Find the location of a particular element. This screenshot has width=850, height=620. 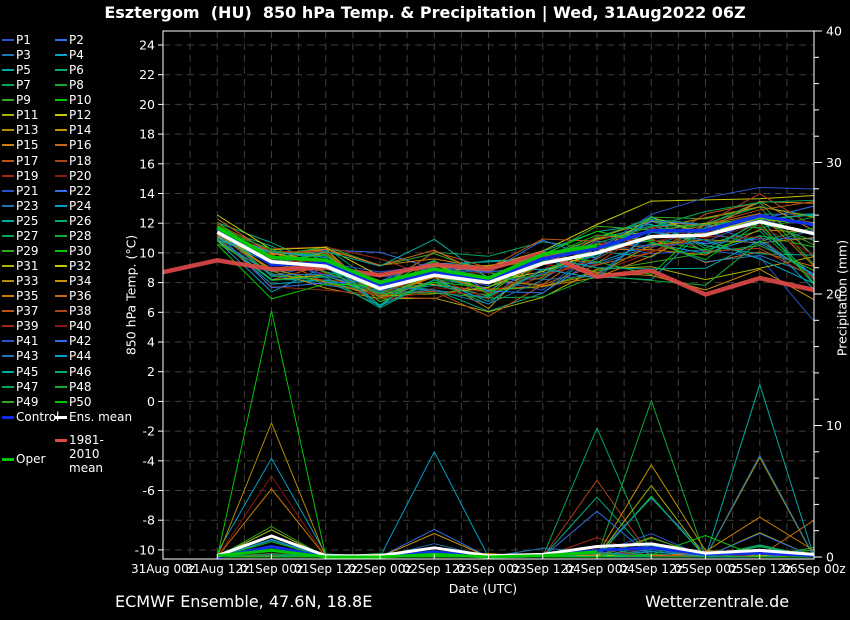

temp-tick-label: -10 is located at coordinates (145, 549).